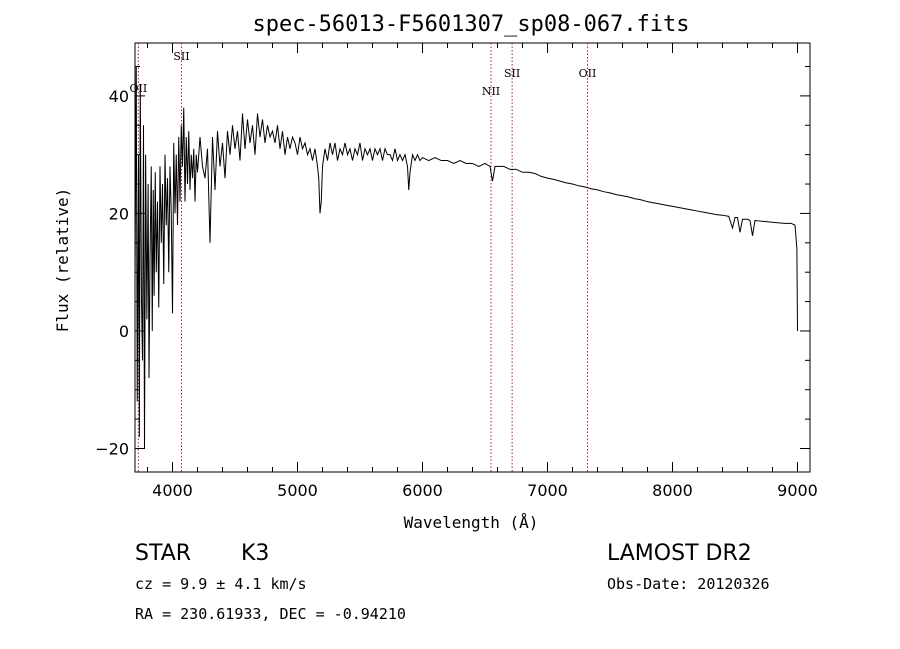 This screenshot has height=649, width=900. Describe the element at coordinates (491, 91) in the screenshot. I see `emission-line-label: NII` at that location.